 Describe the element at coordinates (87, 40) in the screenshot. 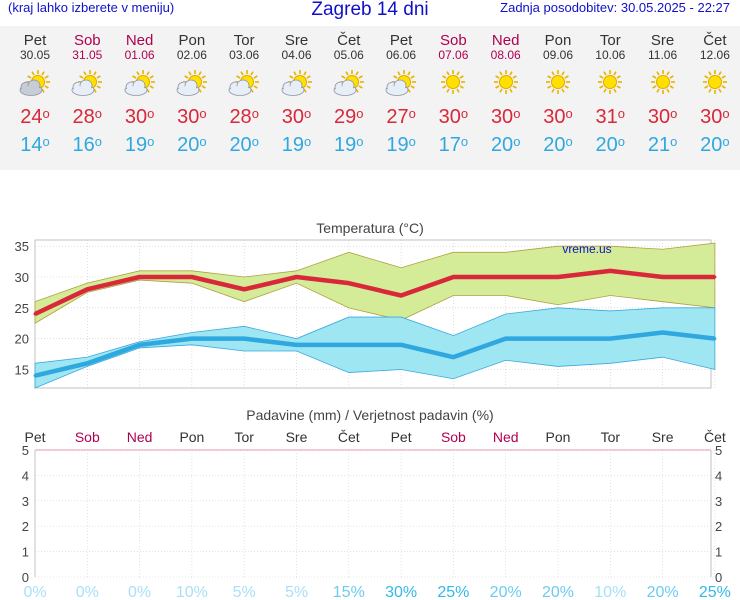

I see `day-name: Sob` at that location.